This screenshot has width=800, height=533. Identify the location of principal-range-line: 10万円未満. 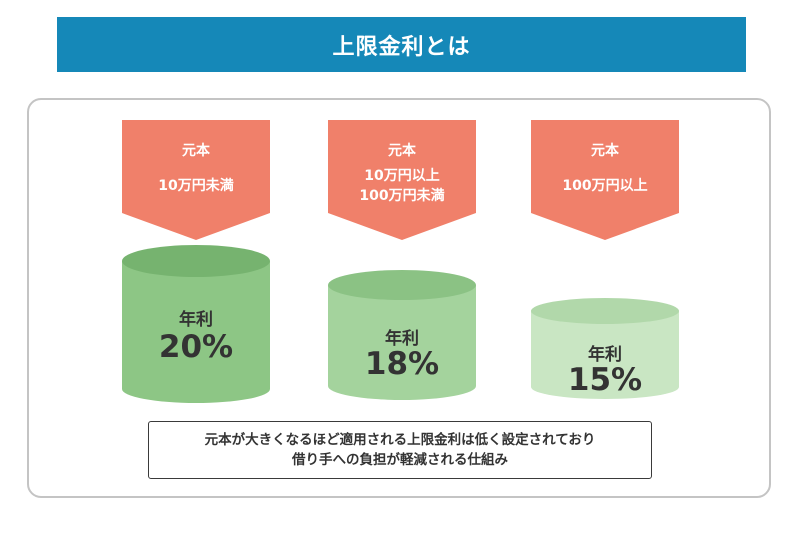
(196, 186).